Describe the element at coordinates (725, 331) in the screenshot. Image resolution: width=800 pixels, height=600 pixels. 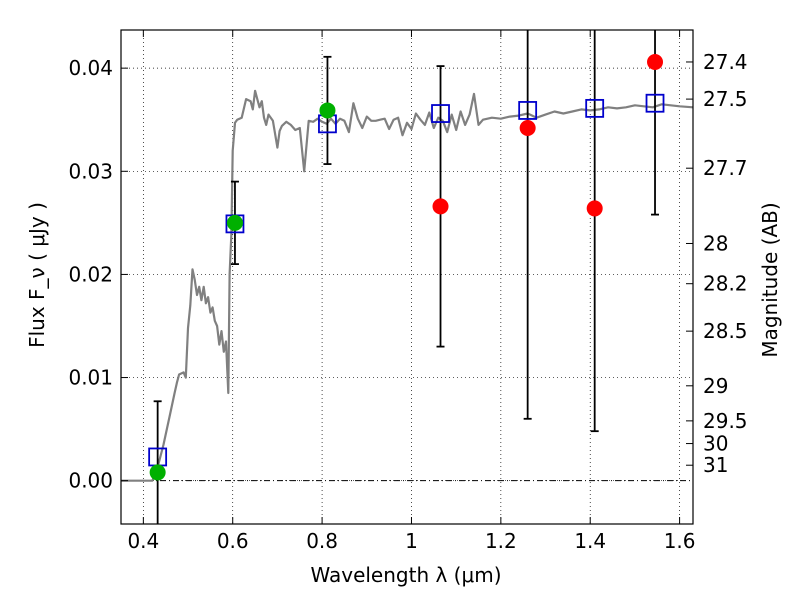
I see `magnitude-tick-label: 28.5` at that location.